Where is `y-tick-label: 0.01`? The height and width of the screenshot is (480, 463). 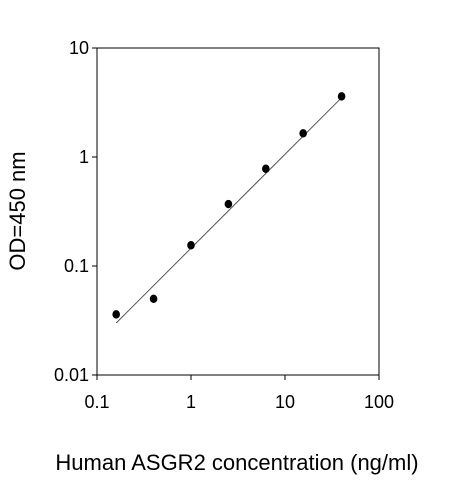
y-tick-label: 0.01 is located at coordinates (71, 375).